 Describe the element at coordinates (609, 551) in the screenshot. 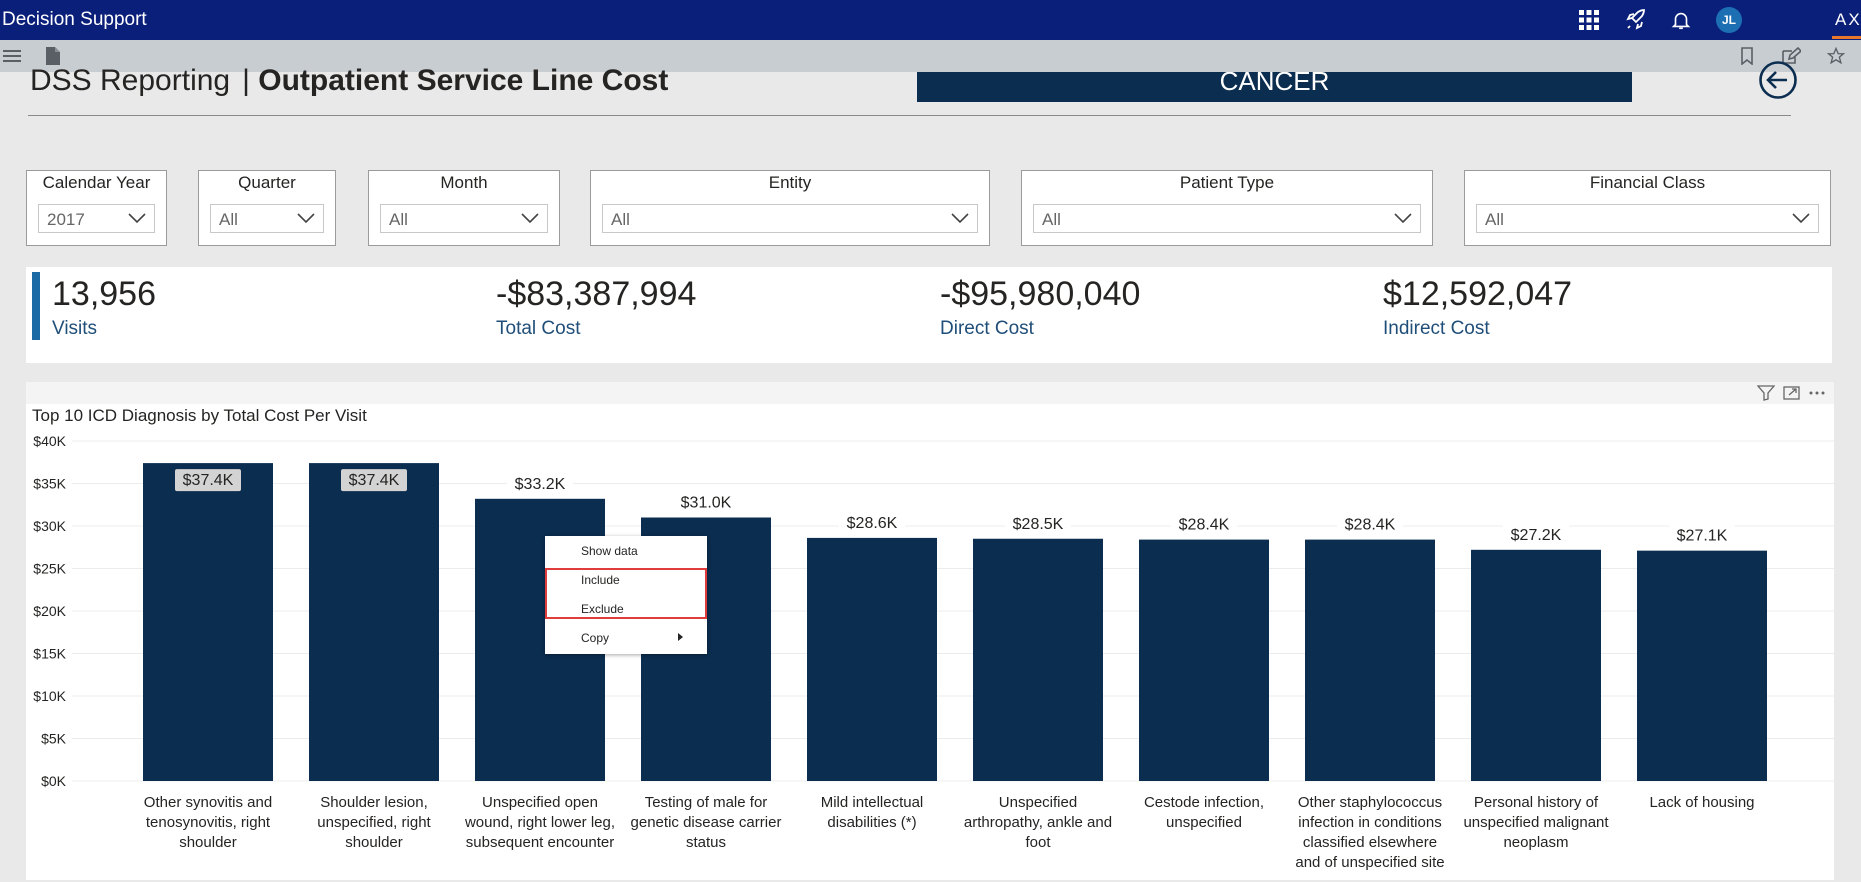

I see `menu-item-show-data: Show data` at that location.